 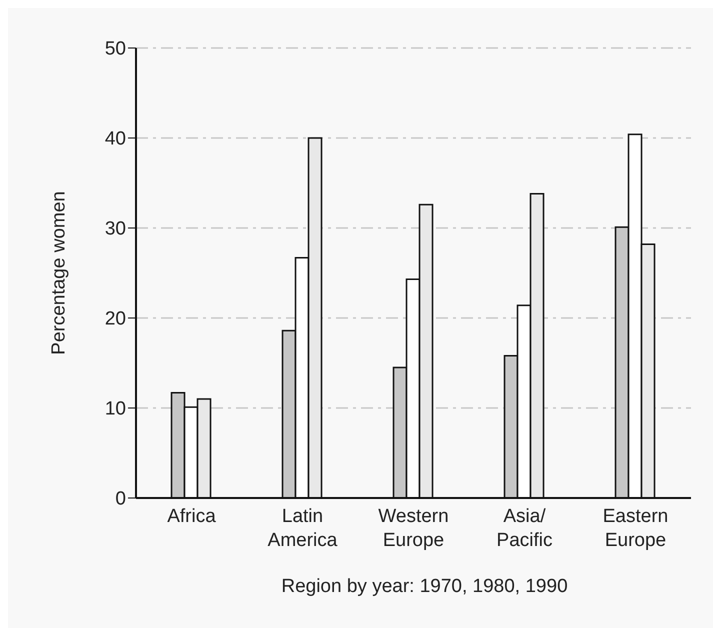 I want to click on x-tick-label: Eastern Europe, so click(x=635, y=528).